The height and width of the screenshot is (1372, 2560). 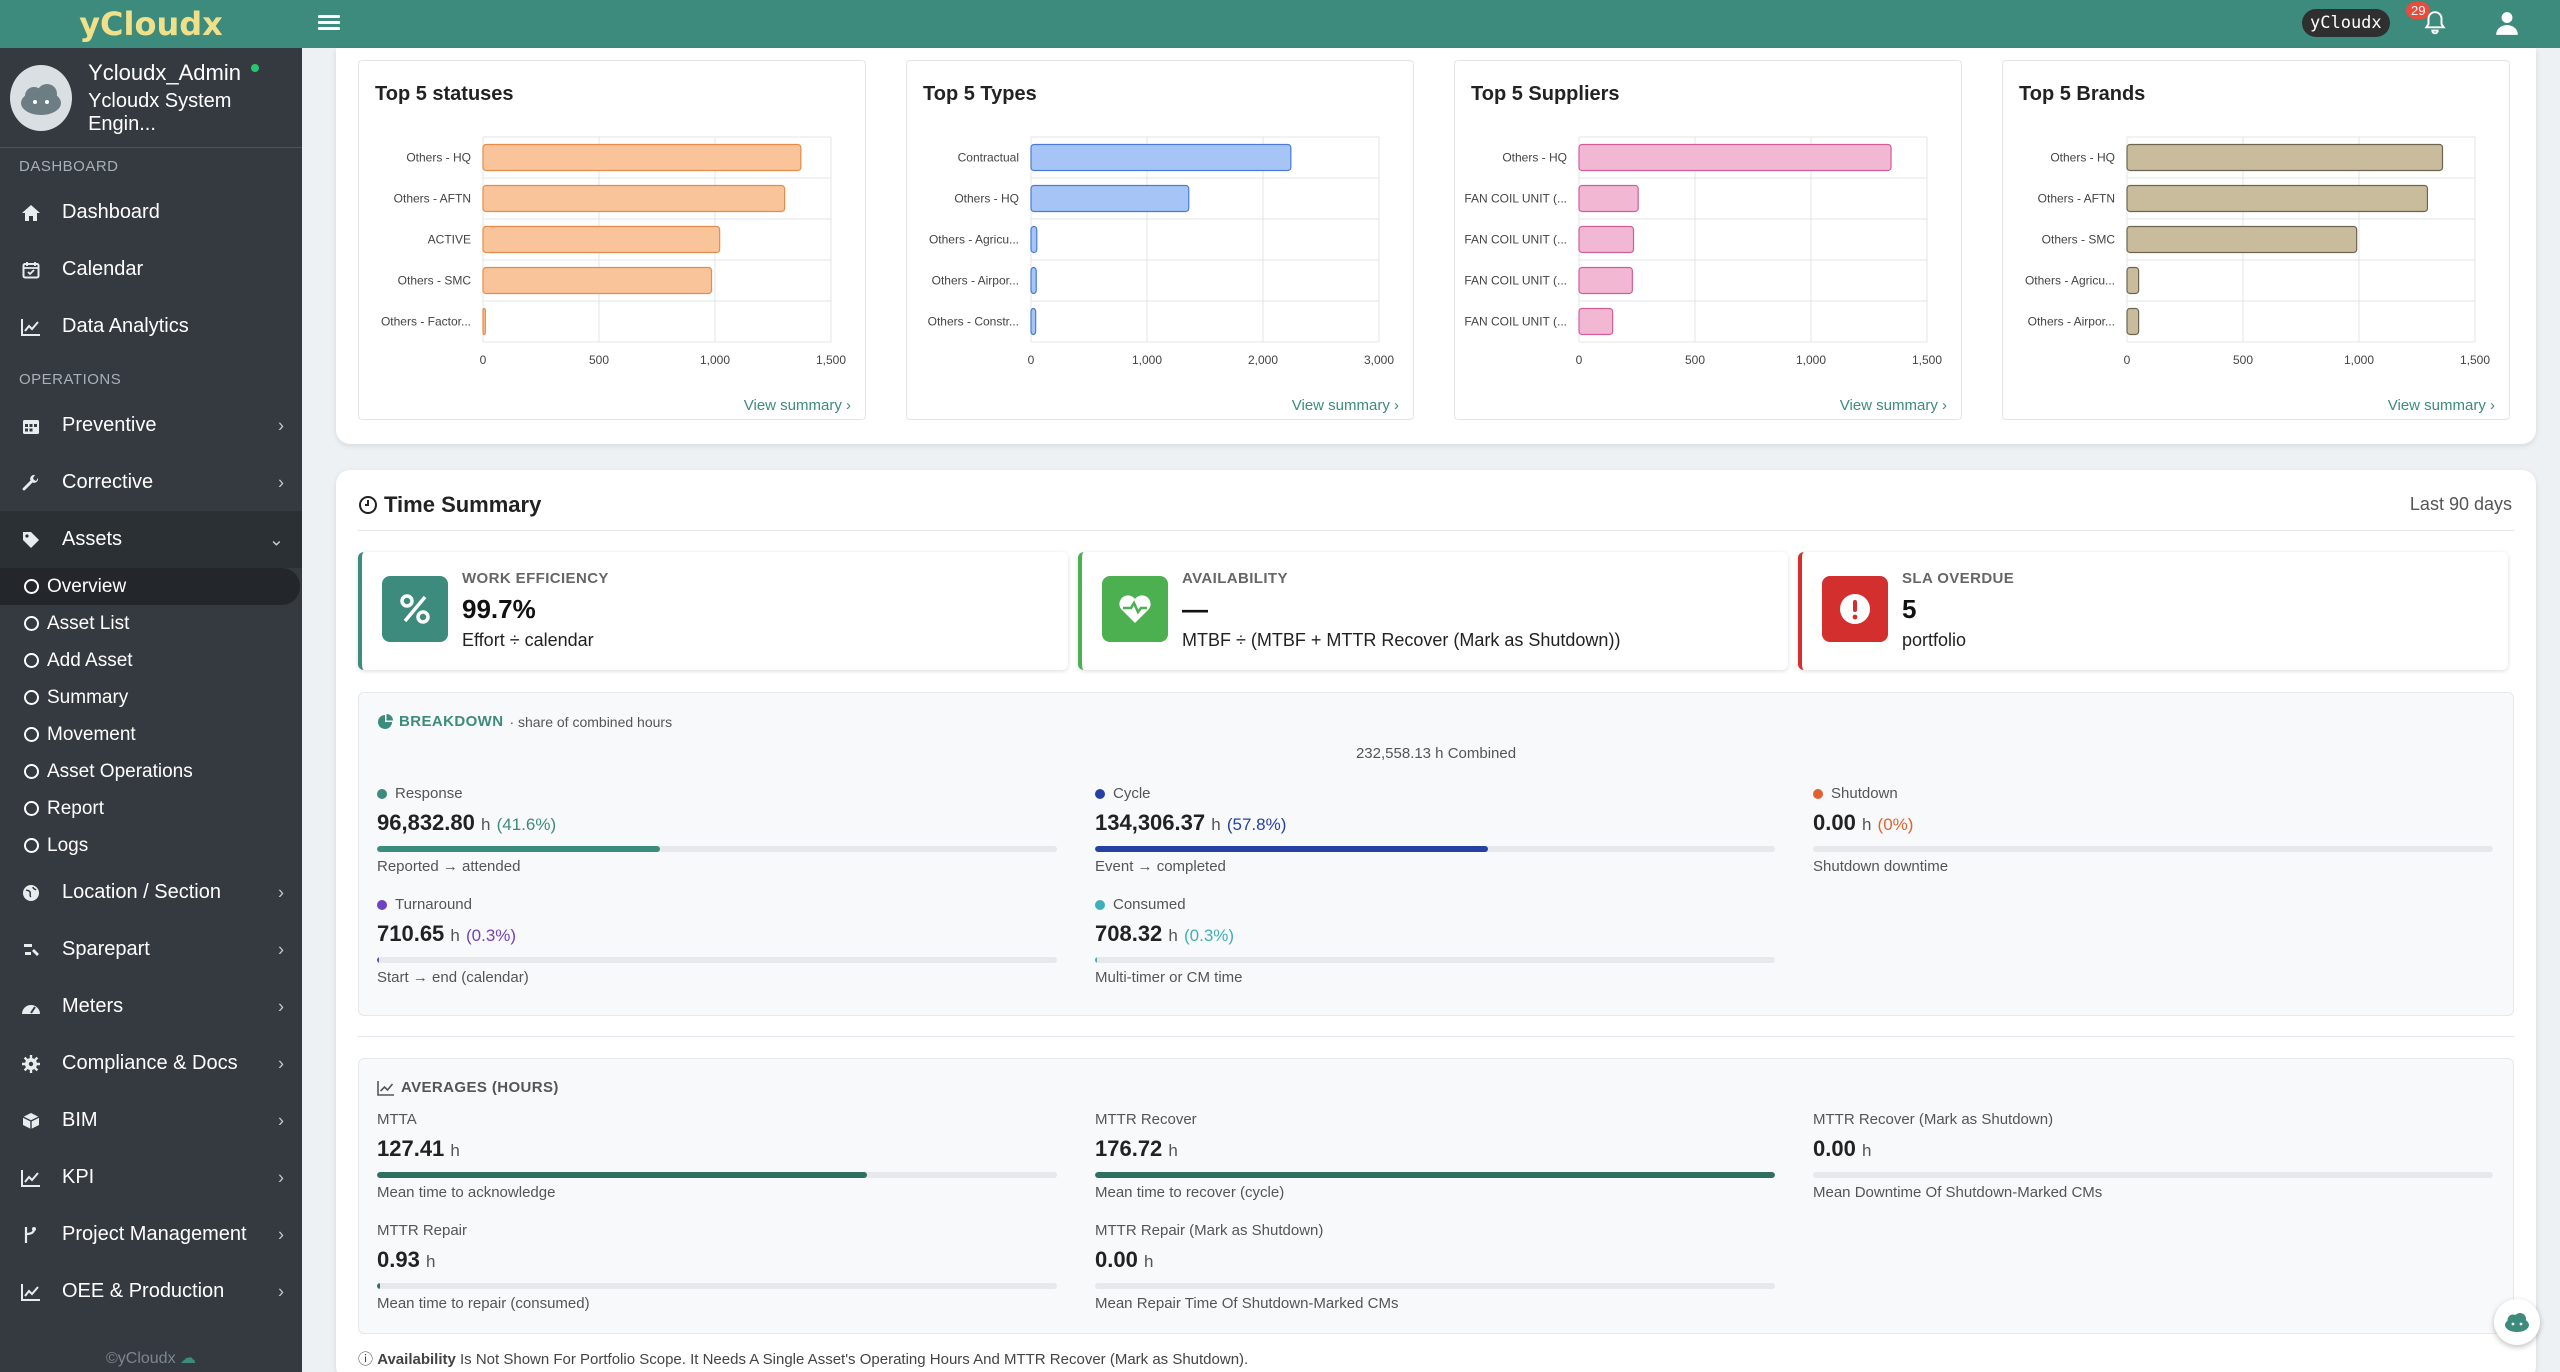 What do you see at coordinates (329, 23) in the screenshot?
I see `hamburger-menu-icon` at bounding box center [329, 23].